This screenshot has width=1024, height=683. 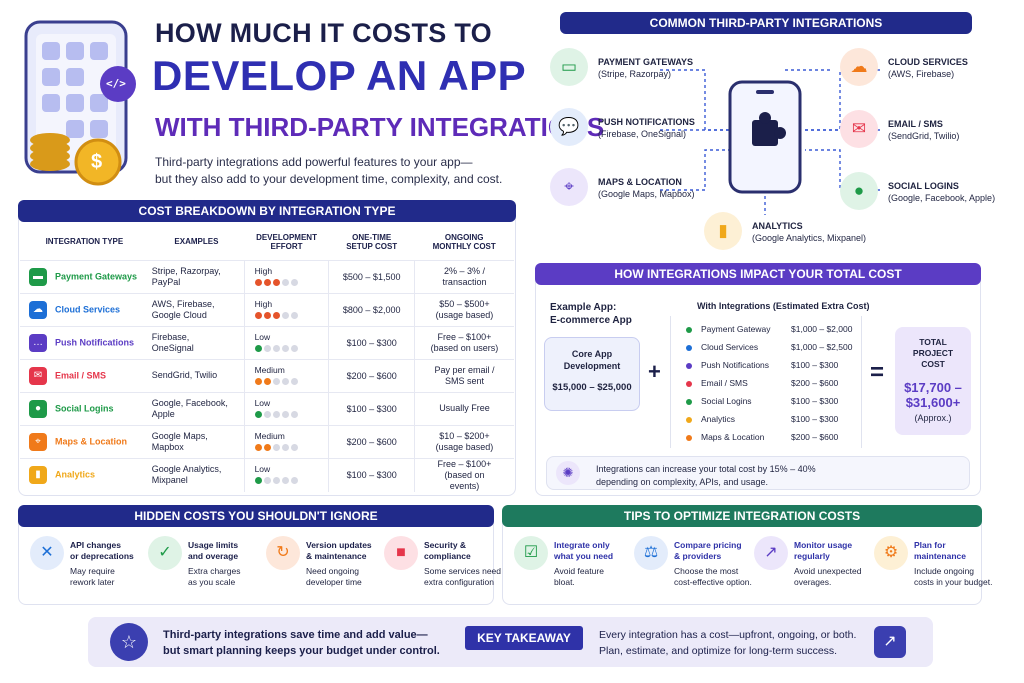 What do you see at coordinates (771, 401) in the screenshot?
I see `impact-item: Social Logins $100 – $300` at bounding box center [771, 401].